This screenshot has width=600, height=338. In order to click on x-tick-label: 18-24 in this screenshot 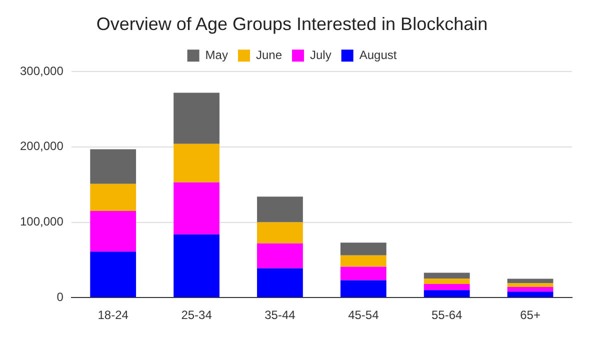, I will do `click(113, 315)`.